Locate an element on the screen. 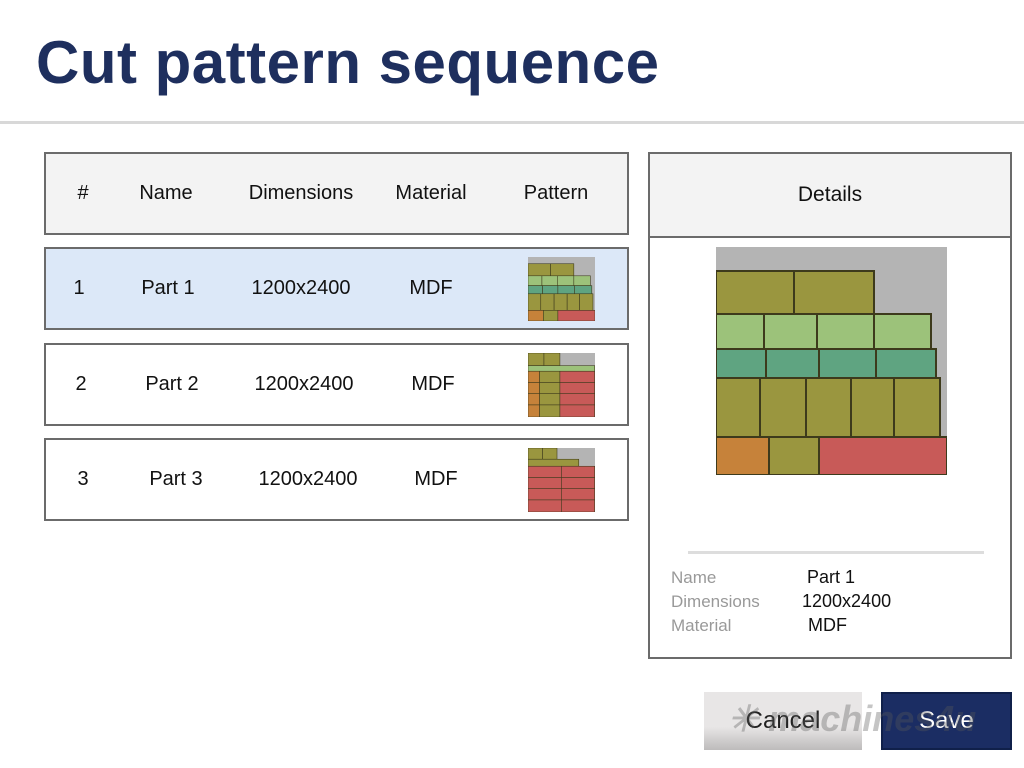 The width and height of the screenshot is (1024, 768). row-number: 1 is located at coordinates (79, 288).